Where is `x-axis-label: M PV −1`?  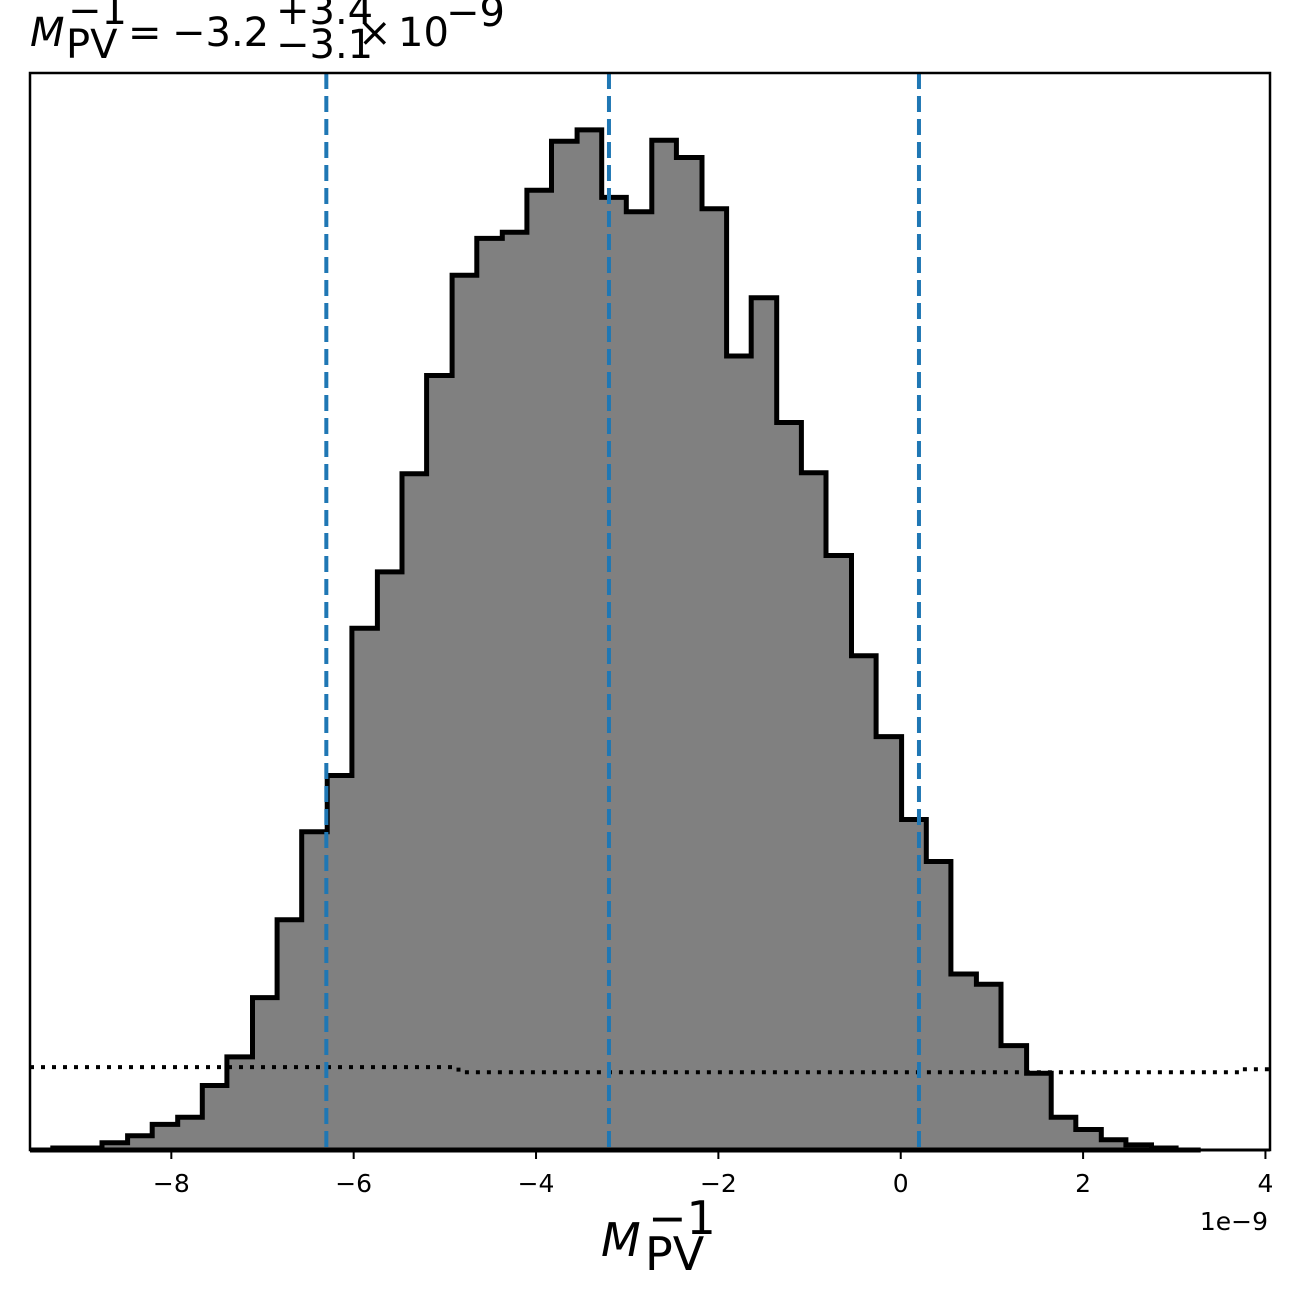 x-axis-label: M PV −1 is located at coordinates (658, 1236).